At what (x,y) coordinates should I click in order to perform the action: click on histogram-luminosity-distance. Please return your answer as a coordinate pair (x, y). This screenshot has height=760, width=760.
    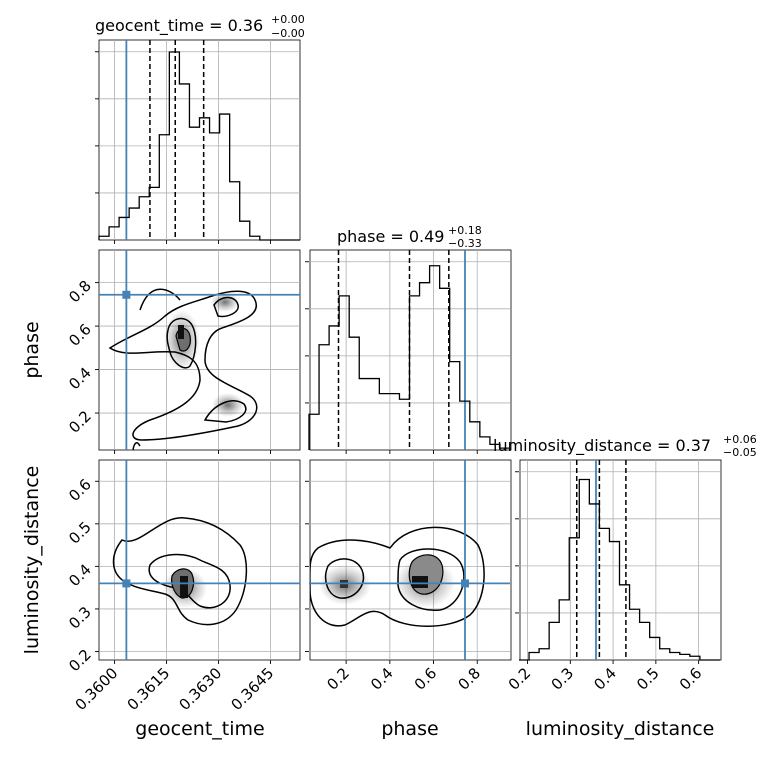
    Looking at the image, I should click on (619, 569).